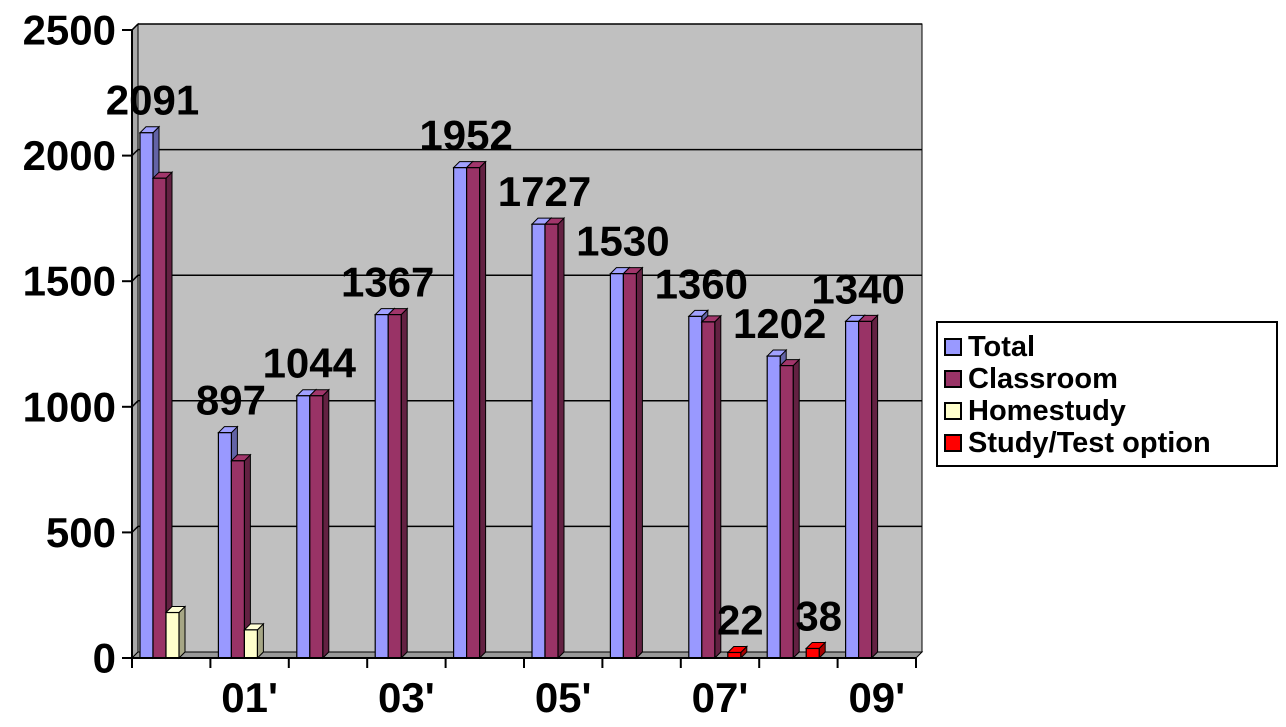 Image resolution: width=1286 pixels, height=727 pixels. I want to click on bar-classroom-3-side, so click(404, 483).